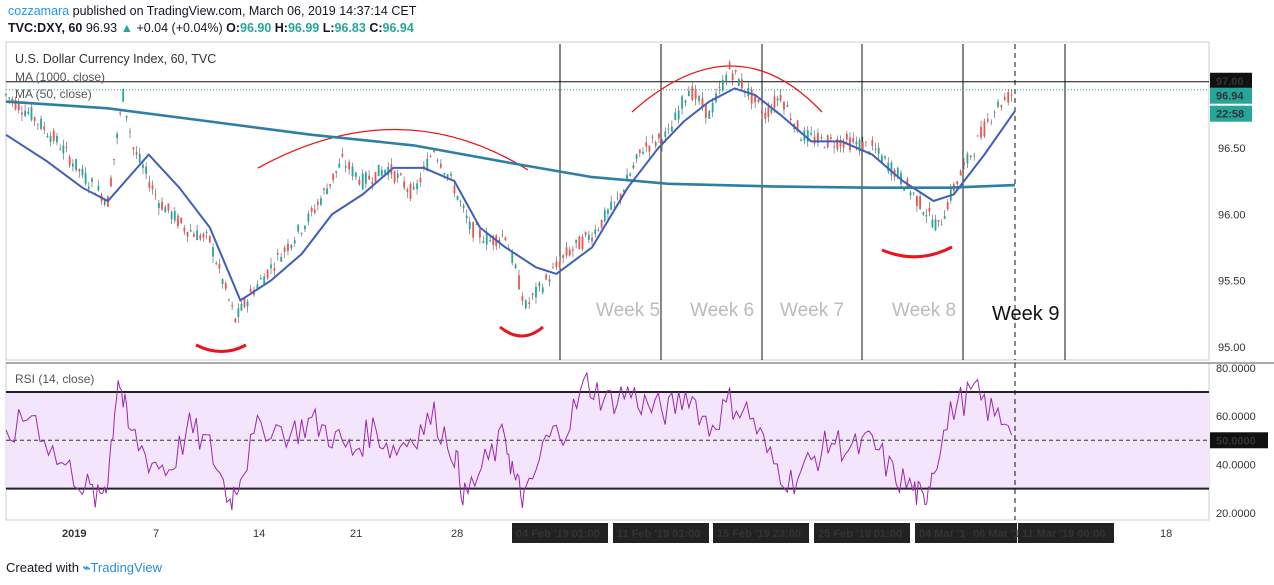 Image resolution: width=1274 pixels, height=585 pixels. Describe the element at coordinates (39, 11) in the screenshot. I see `author: cozzamara` at that location.